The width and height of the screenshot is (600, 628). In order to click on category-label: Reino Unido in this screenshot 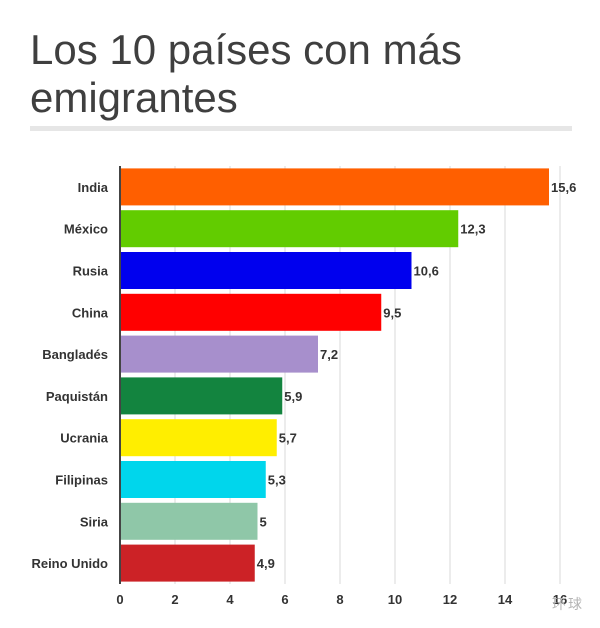, I will do `click(69, 563)`.